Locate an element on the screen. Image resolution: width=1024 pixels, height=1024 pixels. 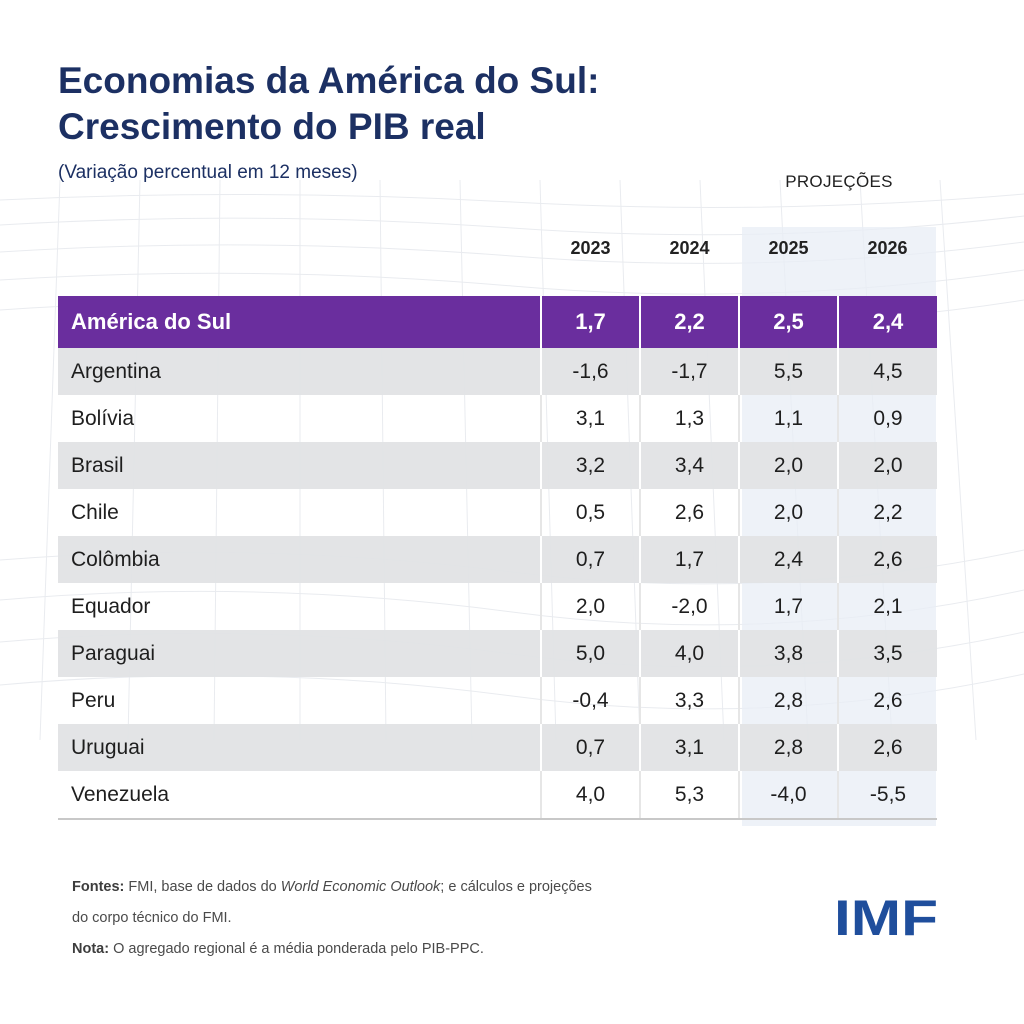
country-name: Colômbia is located at coordinates (299, 559).